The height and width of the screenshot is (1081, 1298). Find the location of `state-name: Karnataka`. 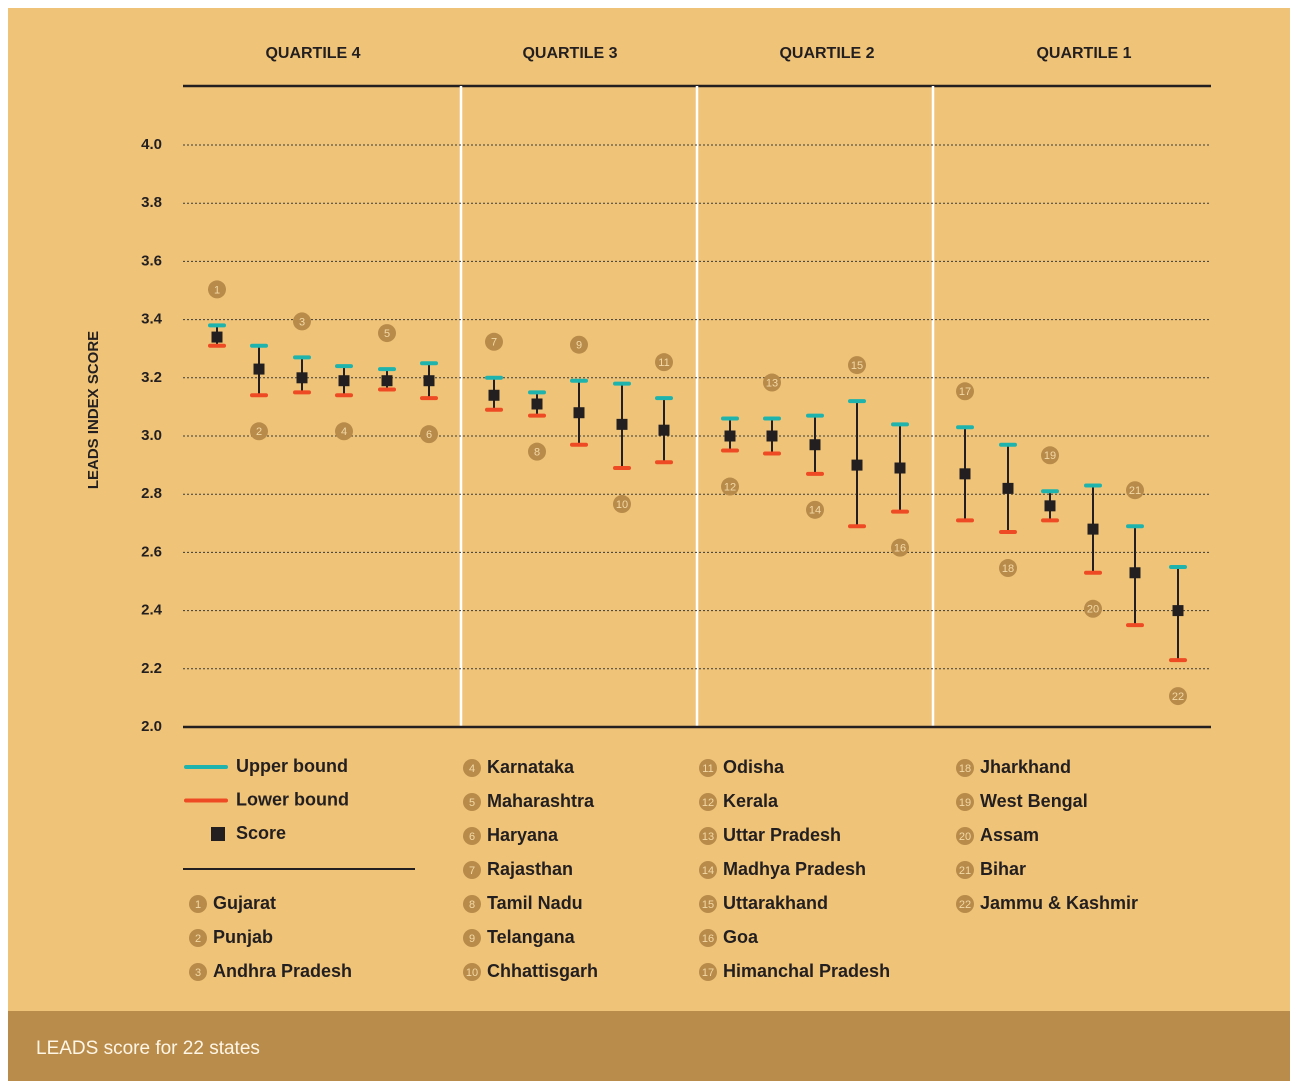

state-name: Karnataka is located at coordinates (531, 767).